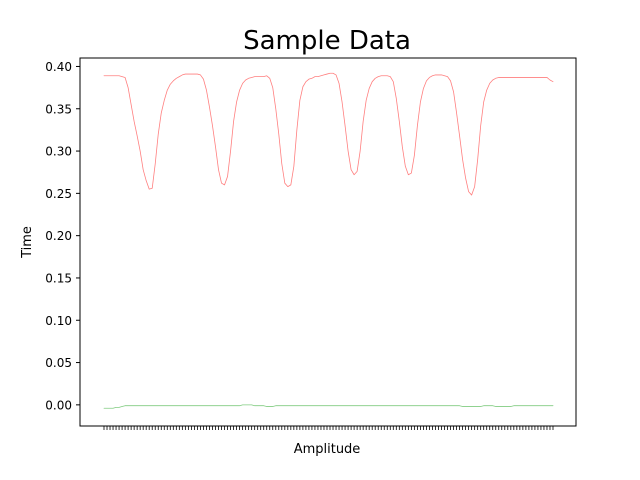 The width and height of the screenshot is (640, 480). What do you see at coordinates (58, 321) in the screenshot?
I see `y-tick-label: 0.10` at bounding box center [58, 321].